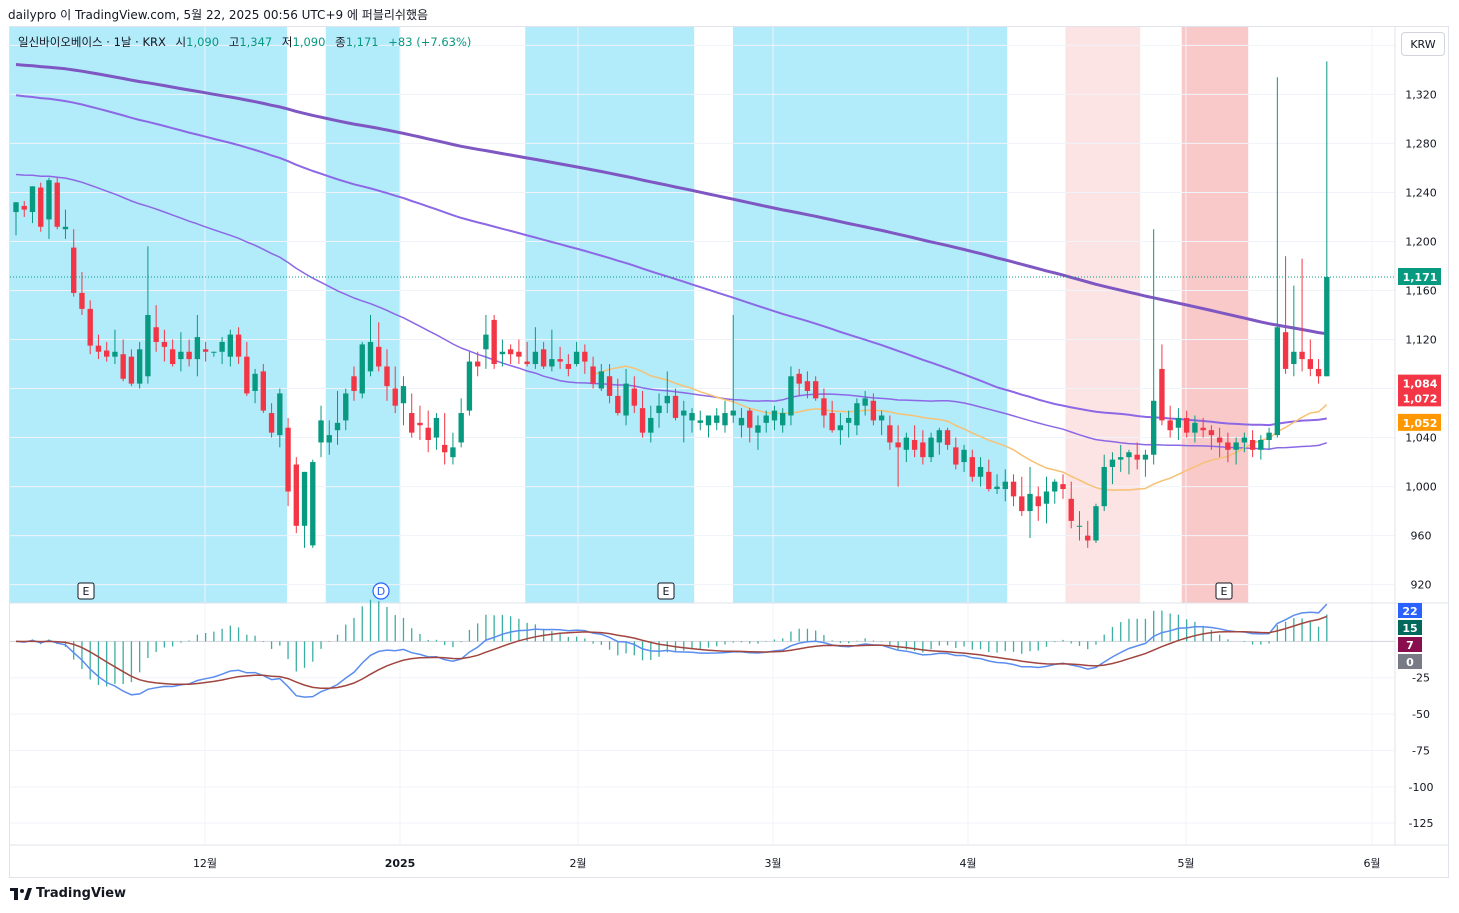 This screenshot has width=1459, height=913. What do you see at coordinates (381, 591) in the screenshot?
I see `event-marker-label: D` at bounding box center [381, 591].